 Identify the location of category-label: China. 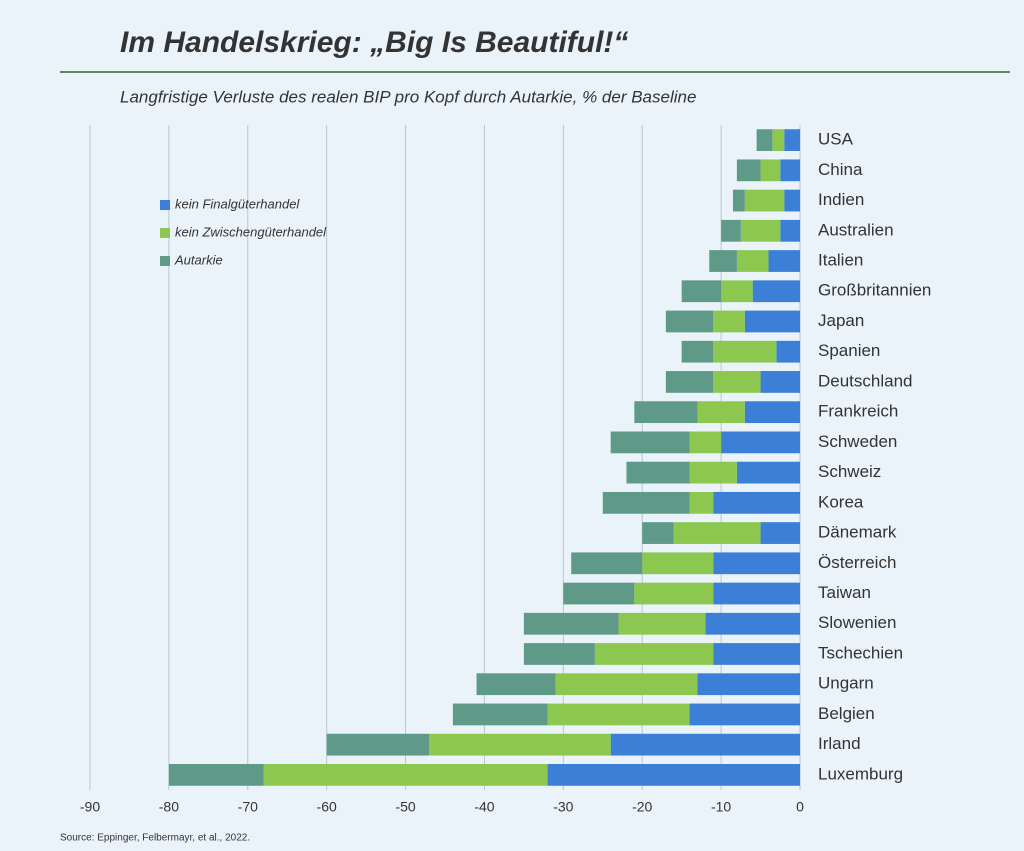
(840, 169).